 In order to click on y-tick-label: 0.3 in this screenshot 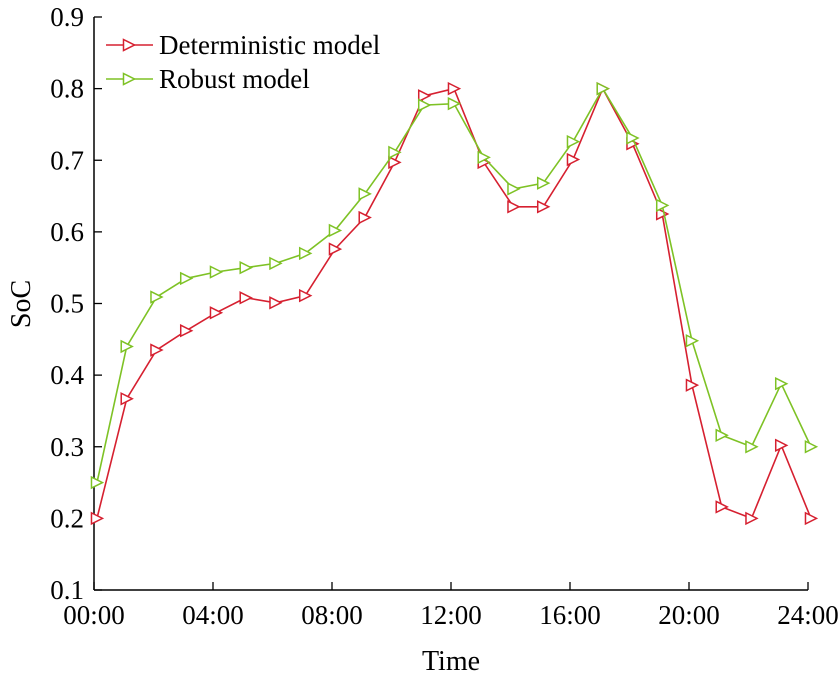, I will do `click(67, 447)`.